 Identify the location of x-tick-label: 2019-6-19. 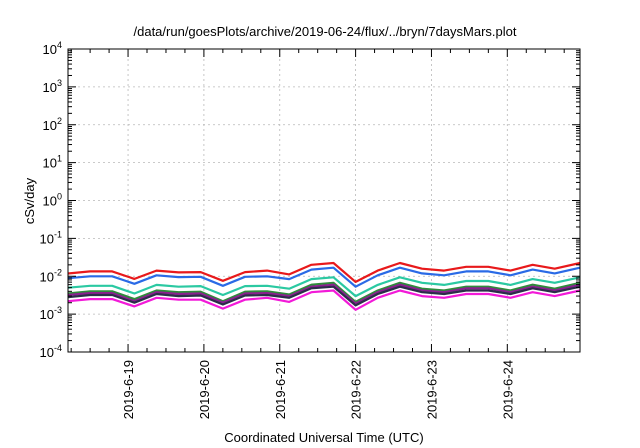
(128, 389).